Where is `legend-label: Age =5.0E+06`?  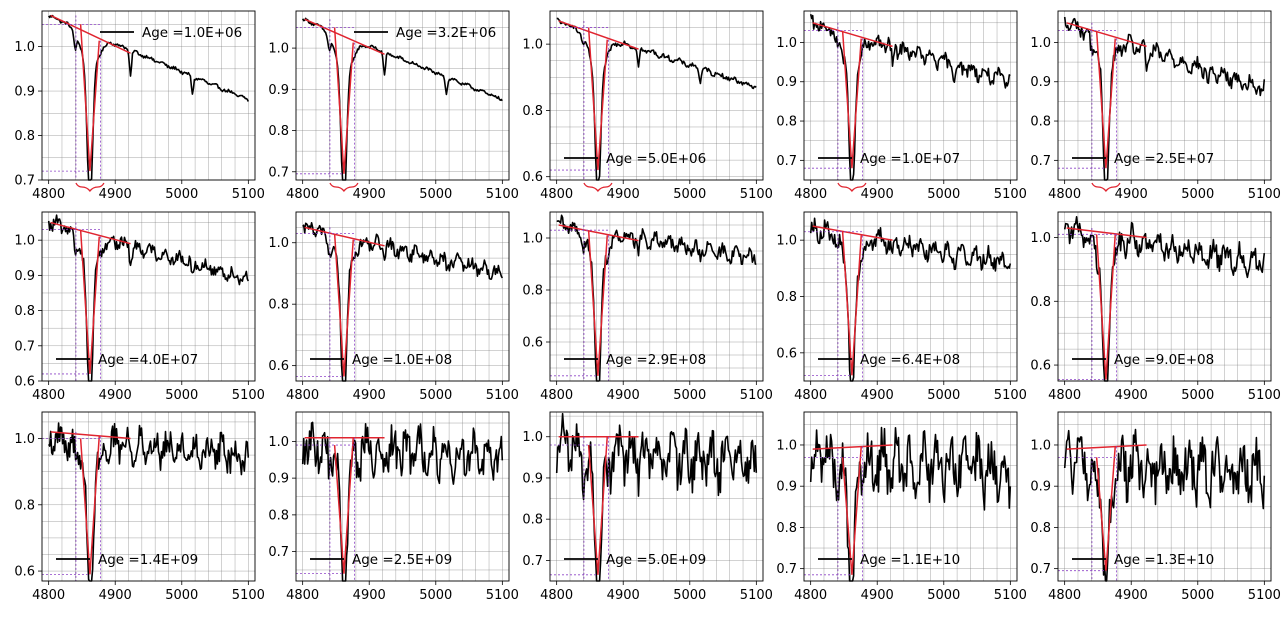 legend-label: Age =5.0E+06 is located at coordinates (656, 159).